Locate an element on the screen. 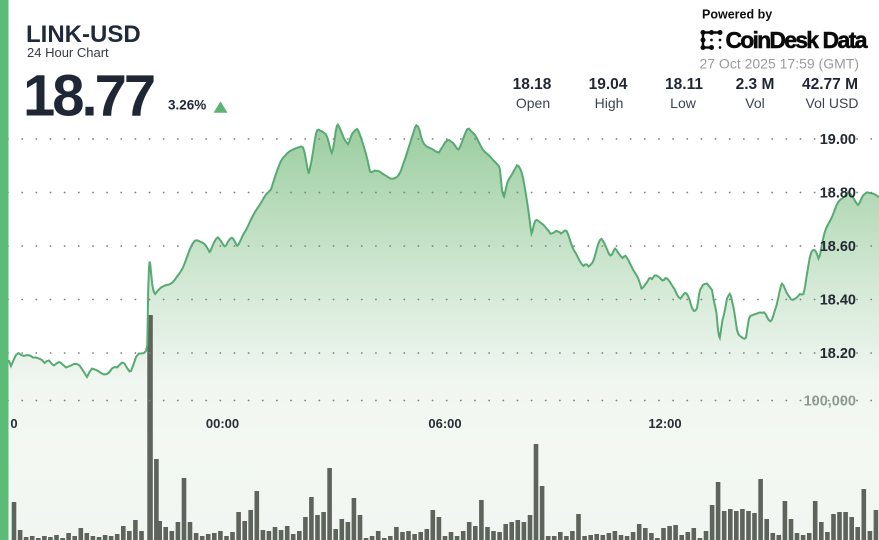  svg-text: 3.26% is located at coordinates (187, 105).